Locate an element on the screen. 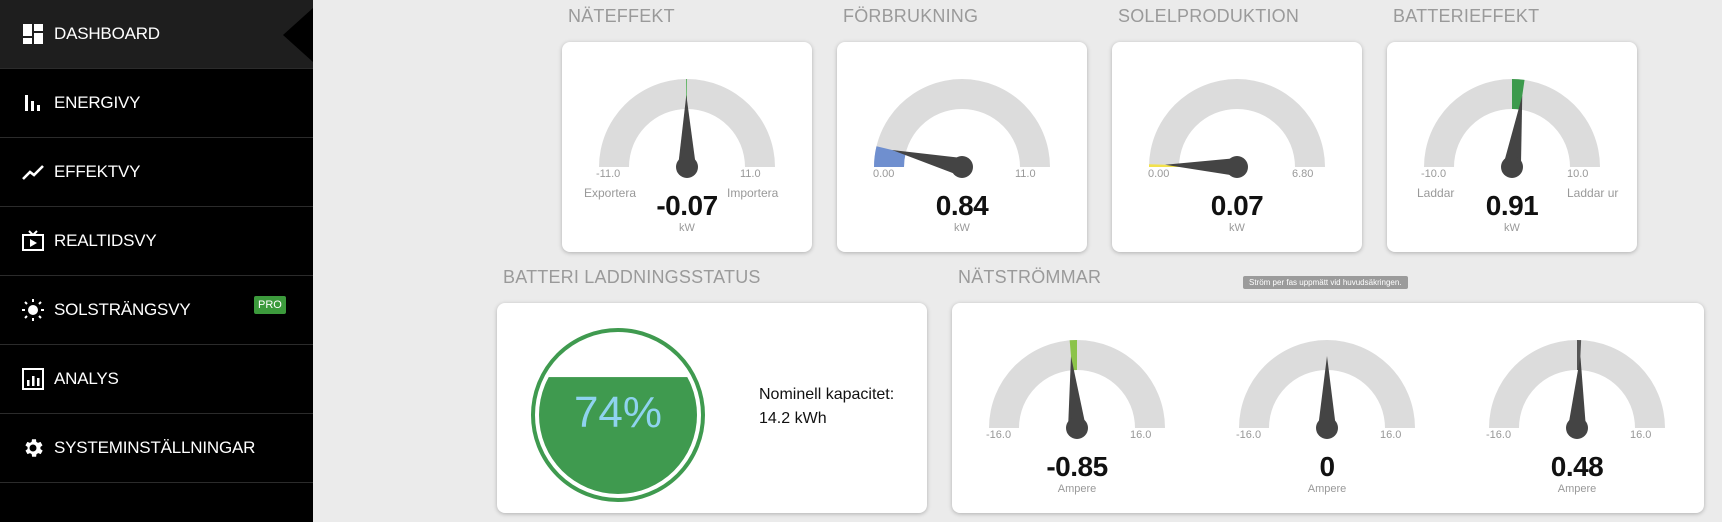 The width and height of the screenshot is (1722, 522). gauge-value: 0.07 is located at coordinates (1237, 205).